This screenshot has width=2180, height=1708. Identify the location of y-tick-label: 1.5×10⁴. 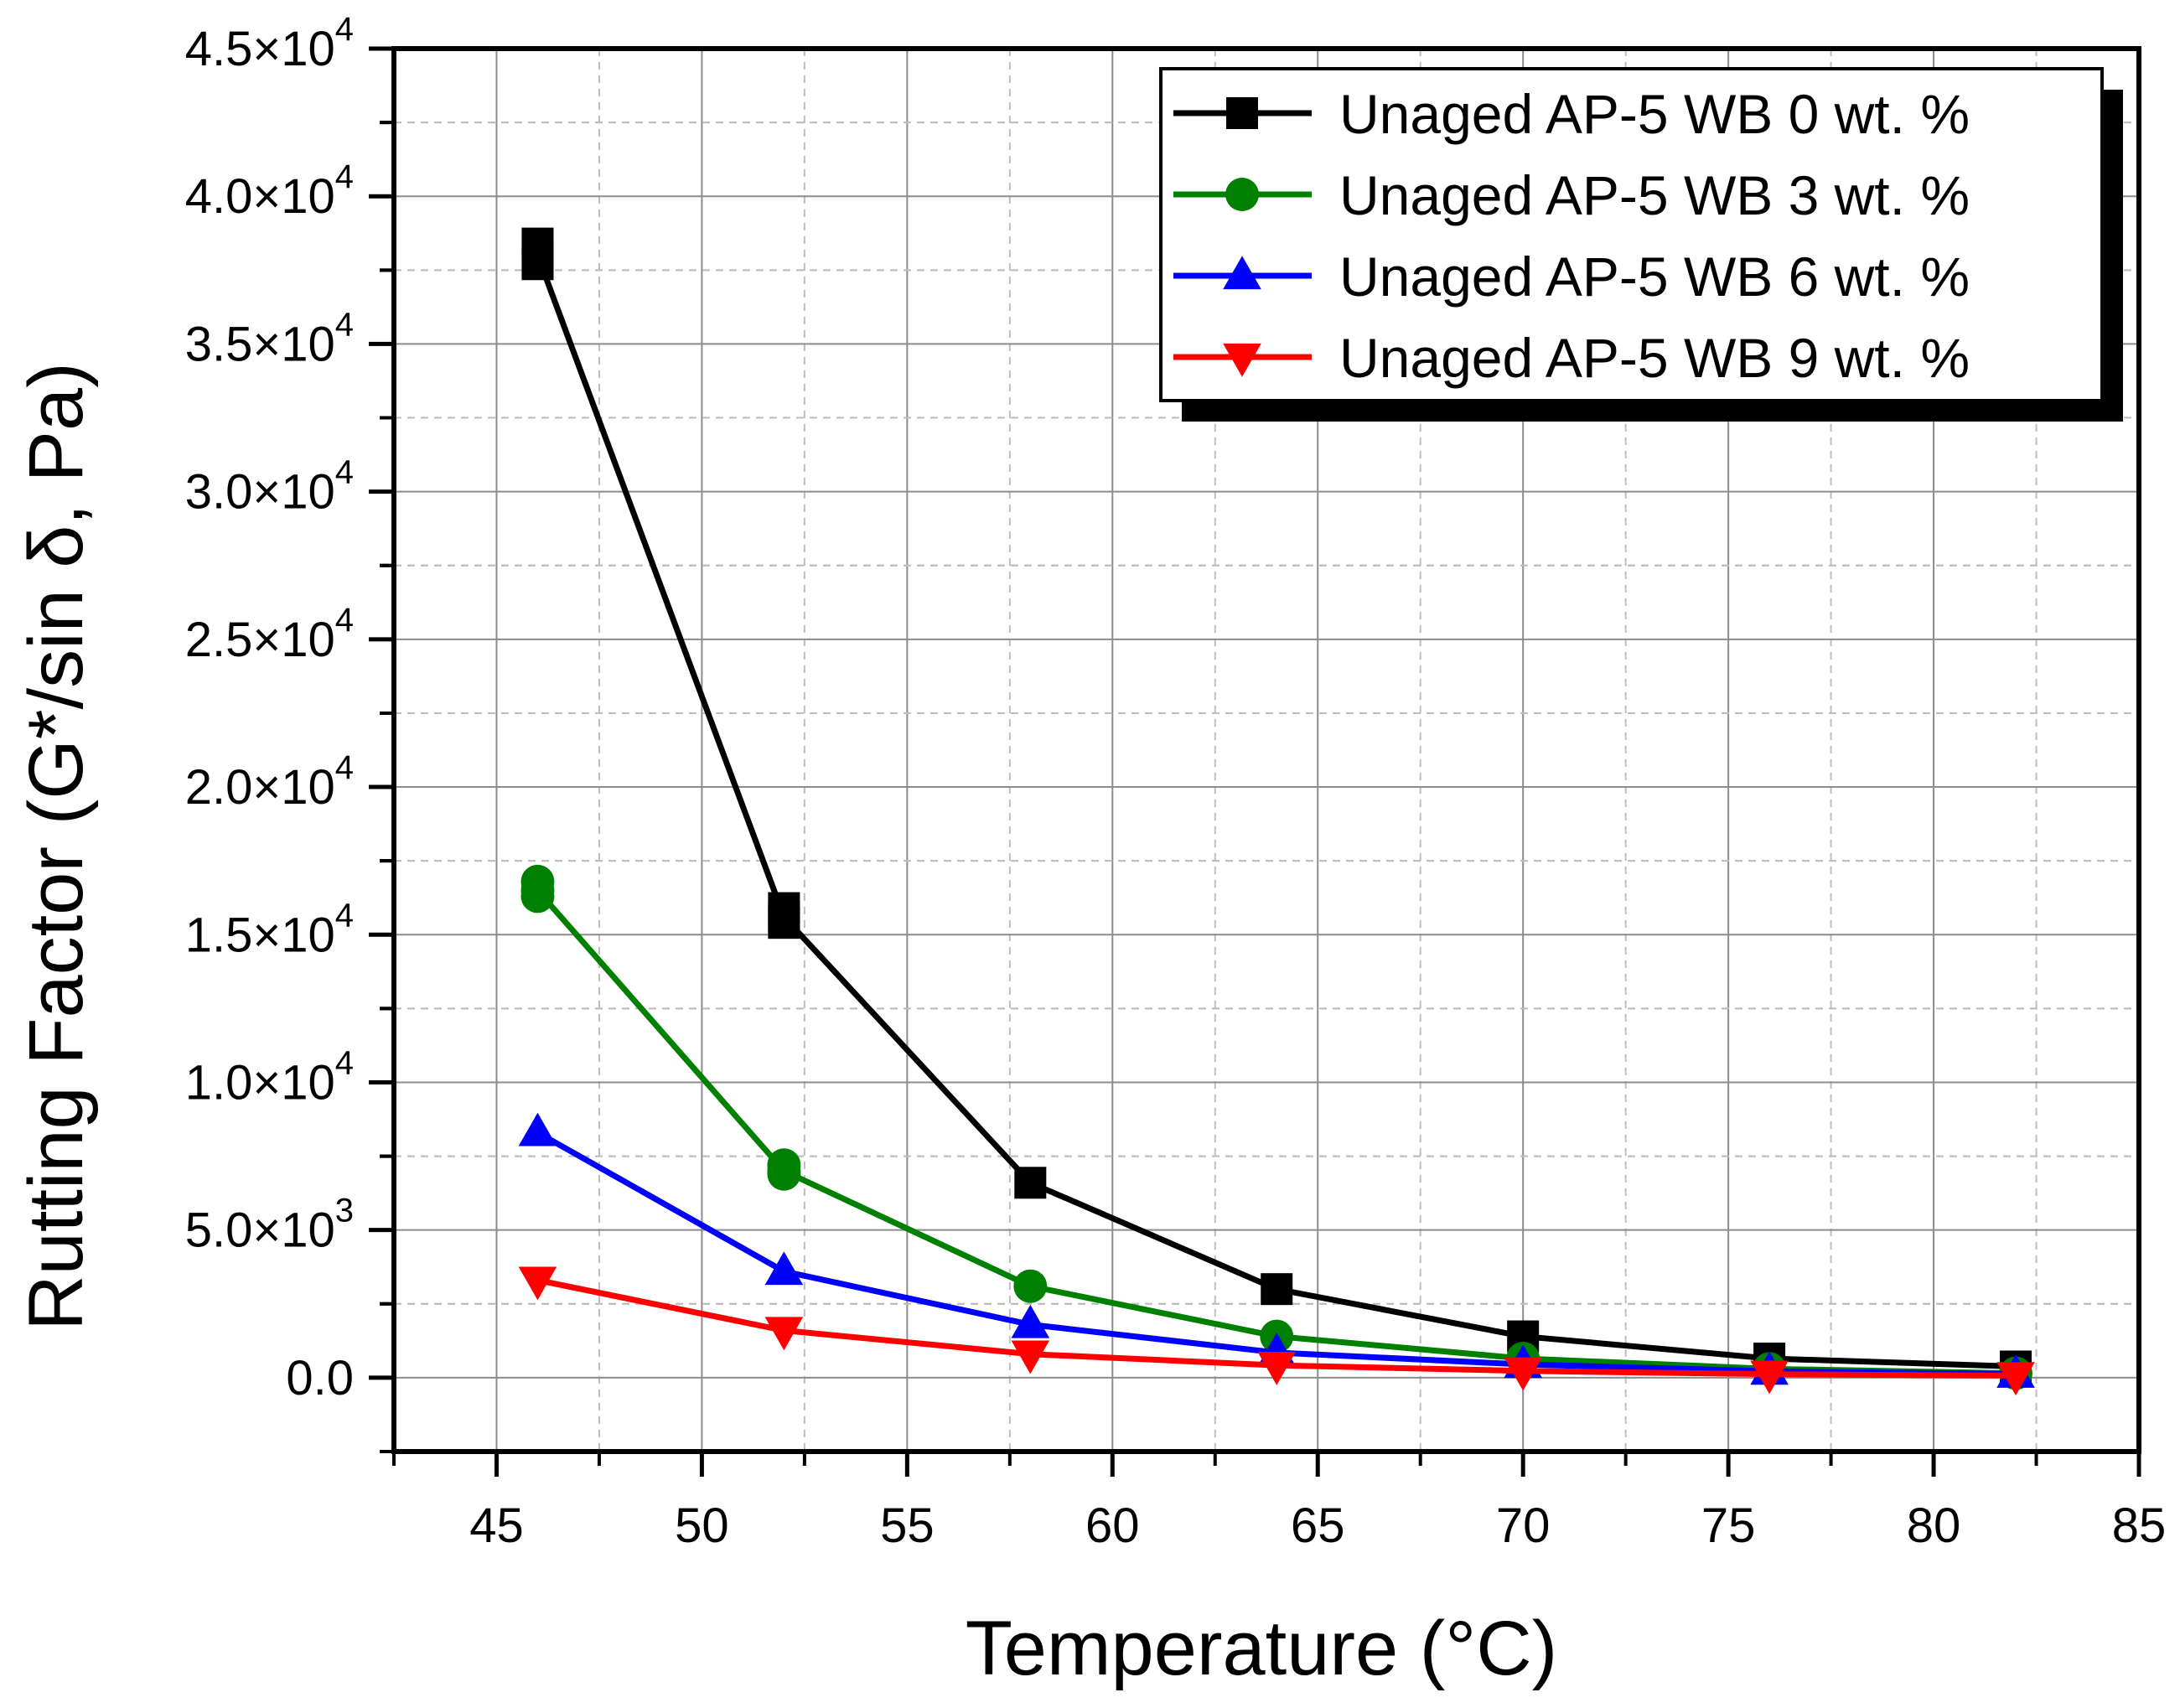
(269, 930).